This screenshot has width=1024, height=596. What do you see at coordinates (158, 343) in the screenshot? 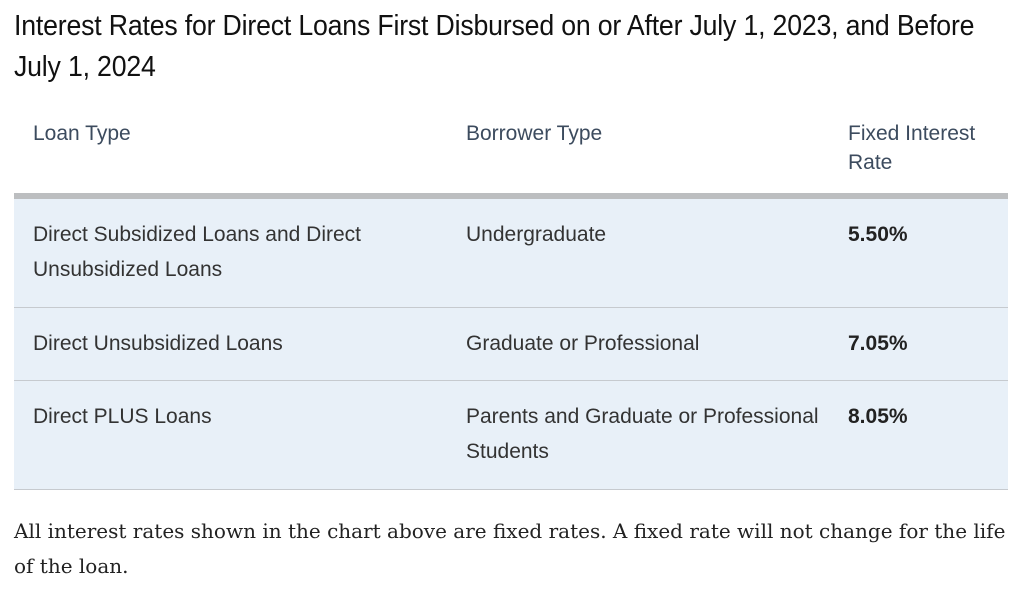
I see `loan-type: Direct Unsubsidized Loans` at bounding box center [158, 343].